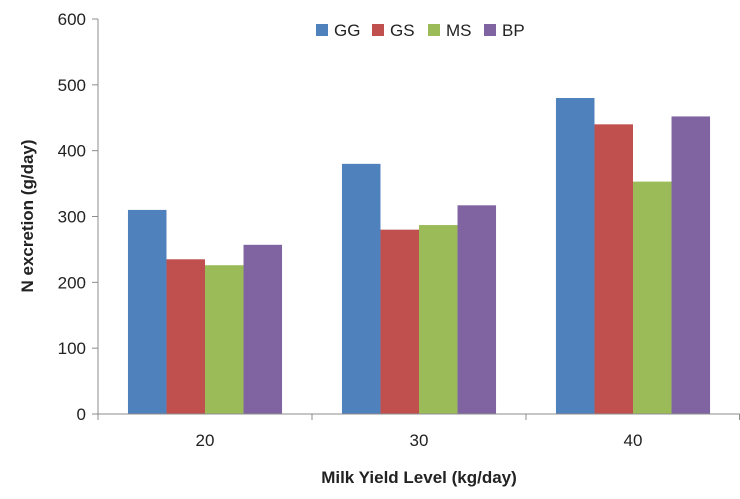 The image size is (740, 499). I want to click on y-ticks-layer: 0 100 200 300 400 500 600, so click(78, 217).